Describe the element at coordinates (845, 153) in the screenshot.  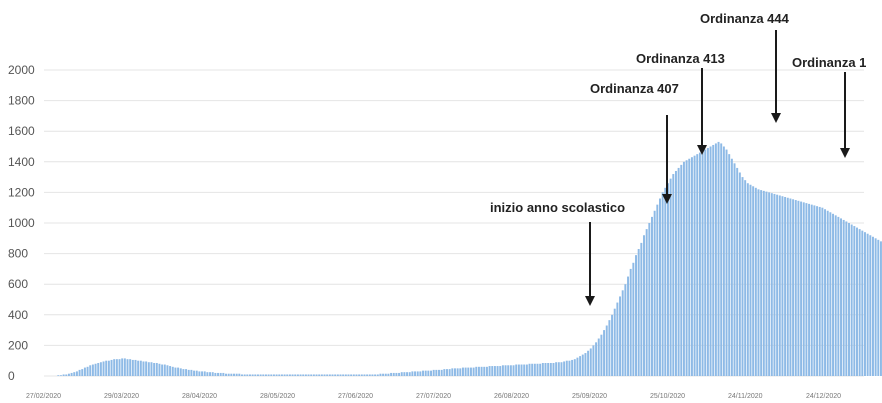
I see `annotation-arrowhead` at that location.